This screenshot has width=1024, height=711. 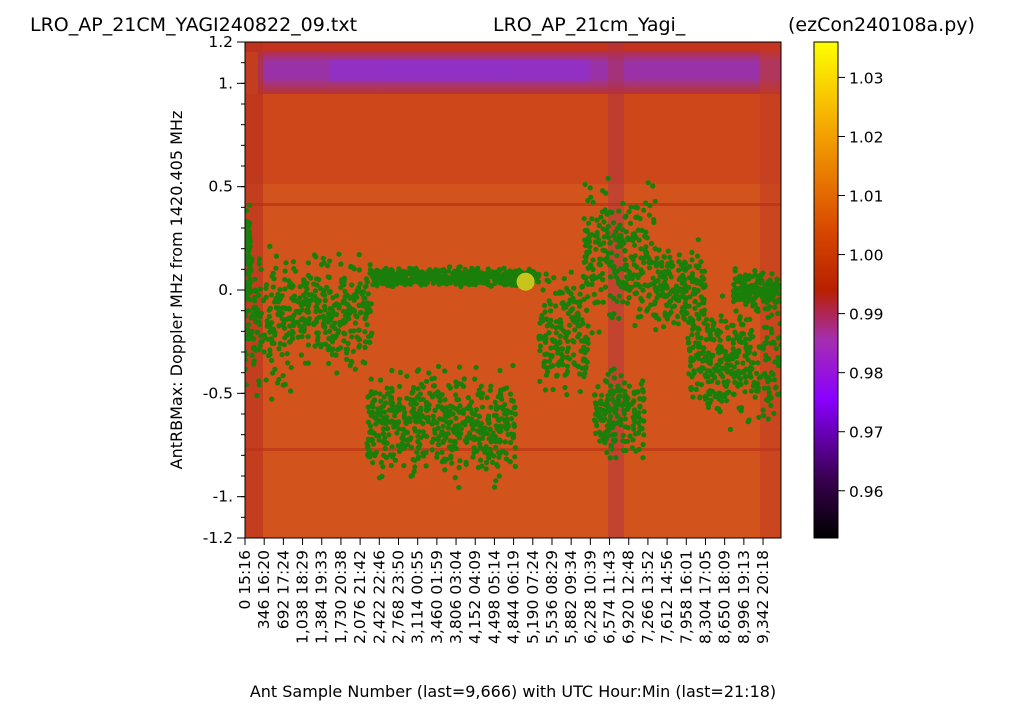 I want to click on colorbar-tick-label: 0.96, so click(x=866, y=492).